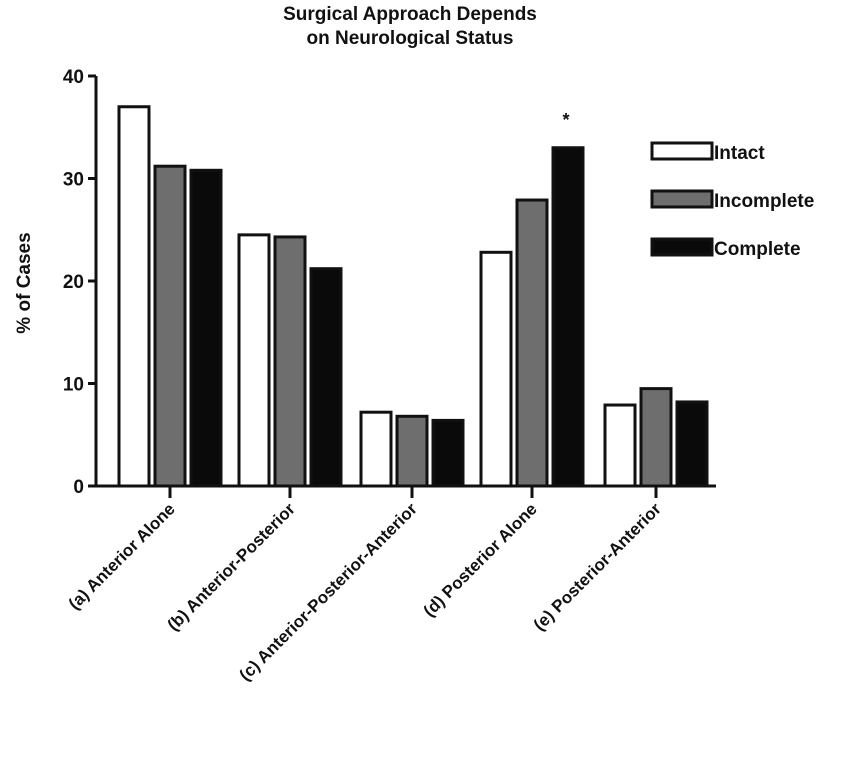 The image size is (861, 761). What do you see at coordinates (480, 559) in the screenshot?
I see `category-label: (d) Posterior Alone` at bounding box center [480, 559].